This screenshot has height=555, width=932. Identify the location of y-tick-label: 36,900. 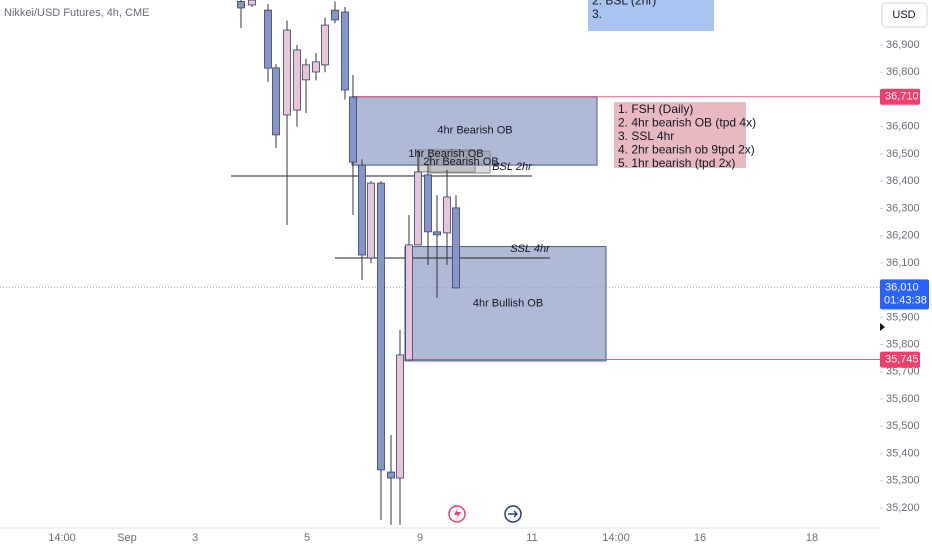
(903, 45).